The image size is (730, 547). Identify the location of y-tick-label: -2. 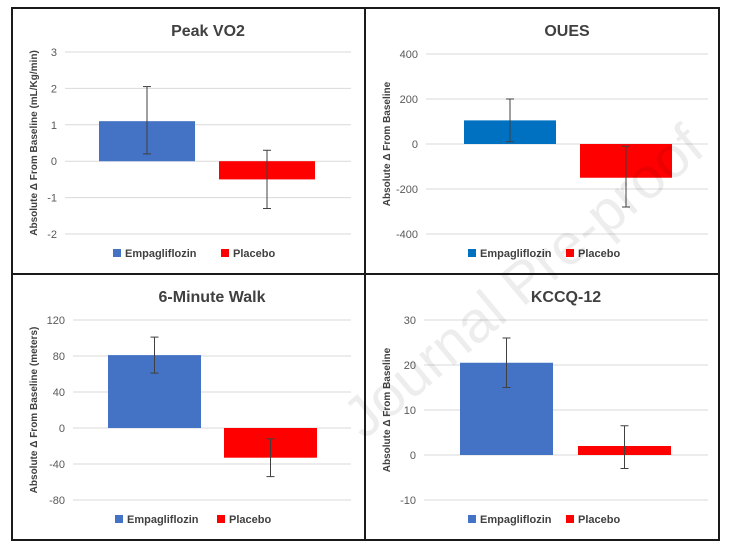
(52, 235).